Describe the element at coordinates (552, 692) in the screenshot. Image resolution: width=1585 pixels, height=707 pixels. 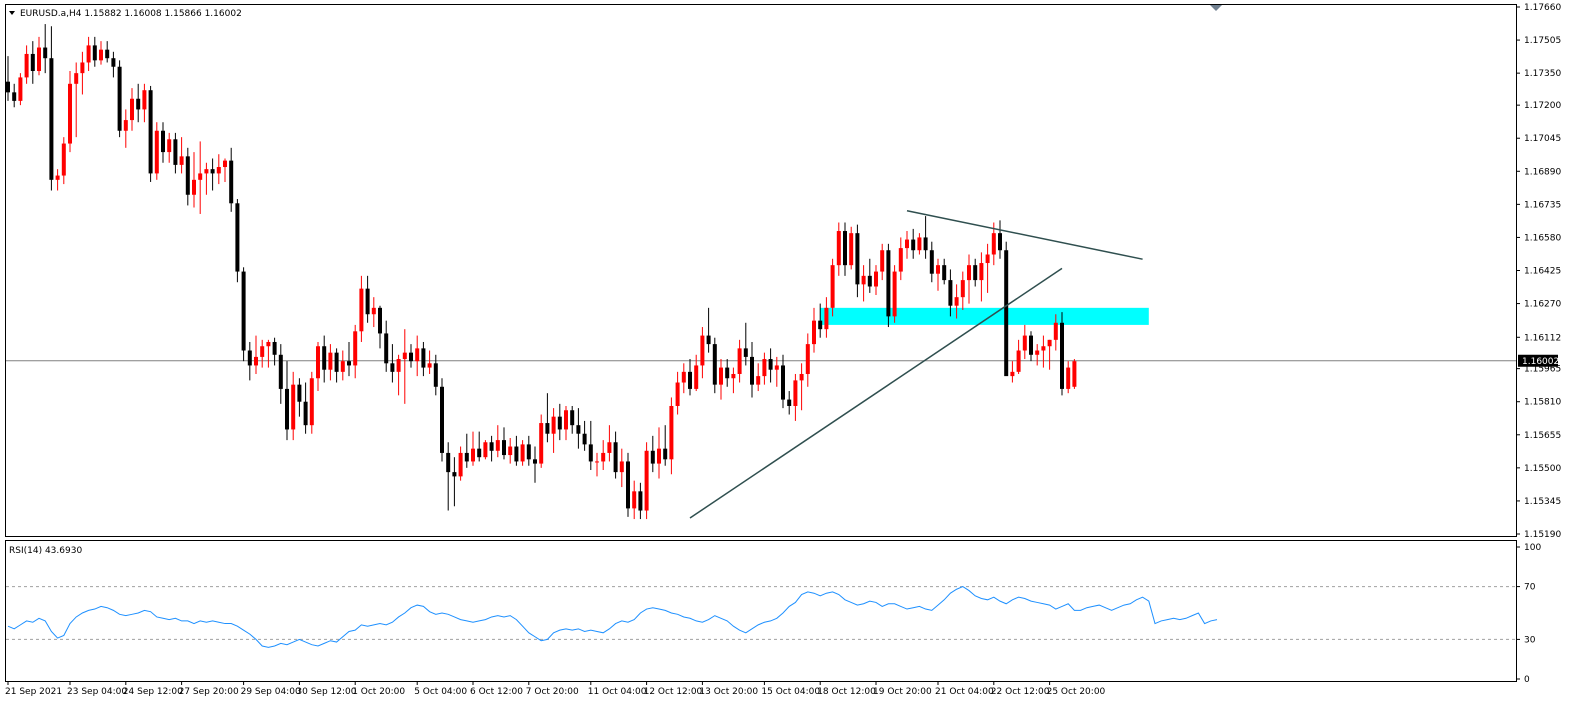
I see `time-axis-label: 7 Oct 20:00` at that location.